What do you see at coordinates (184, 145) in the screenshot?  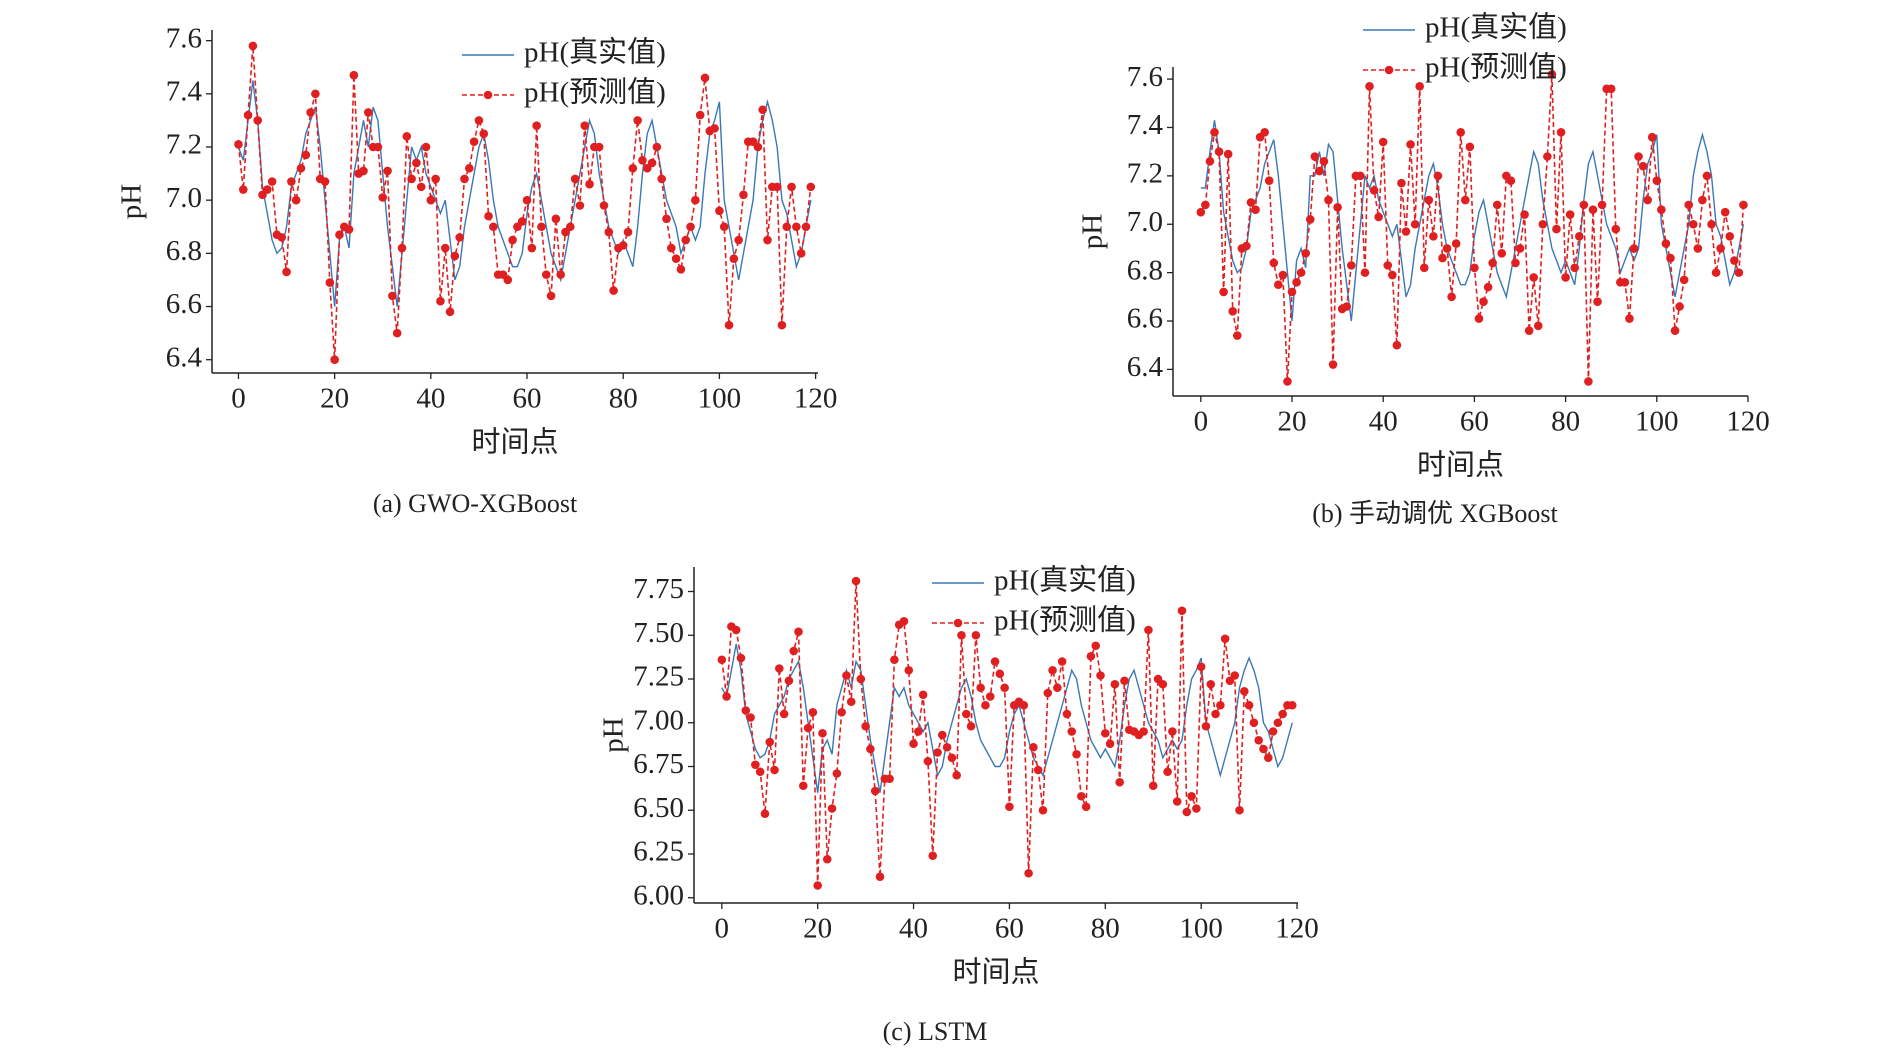 I see `y-tick-label: 7.2` at bounding box center [184, 145].